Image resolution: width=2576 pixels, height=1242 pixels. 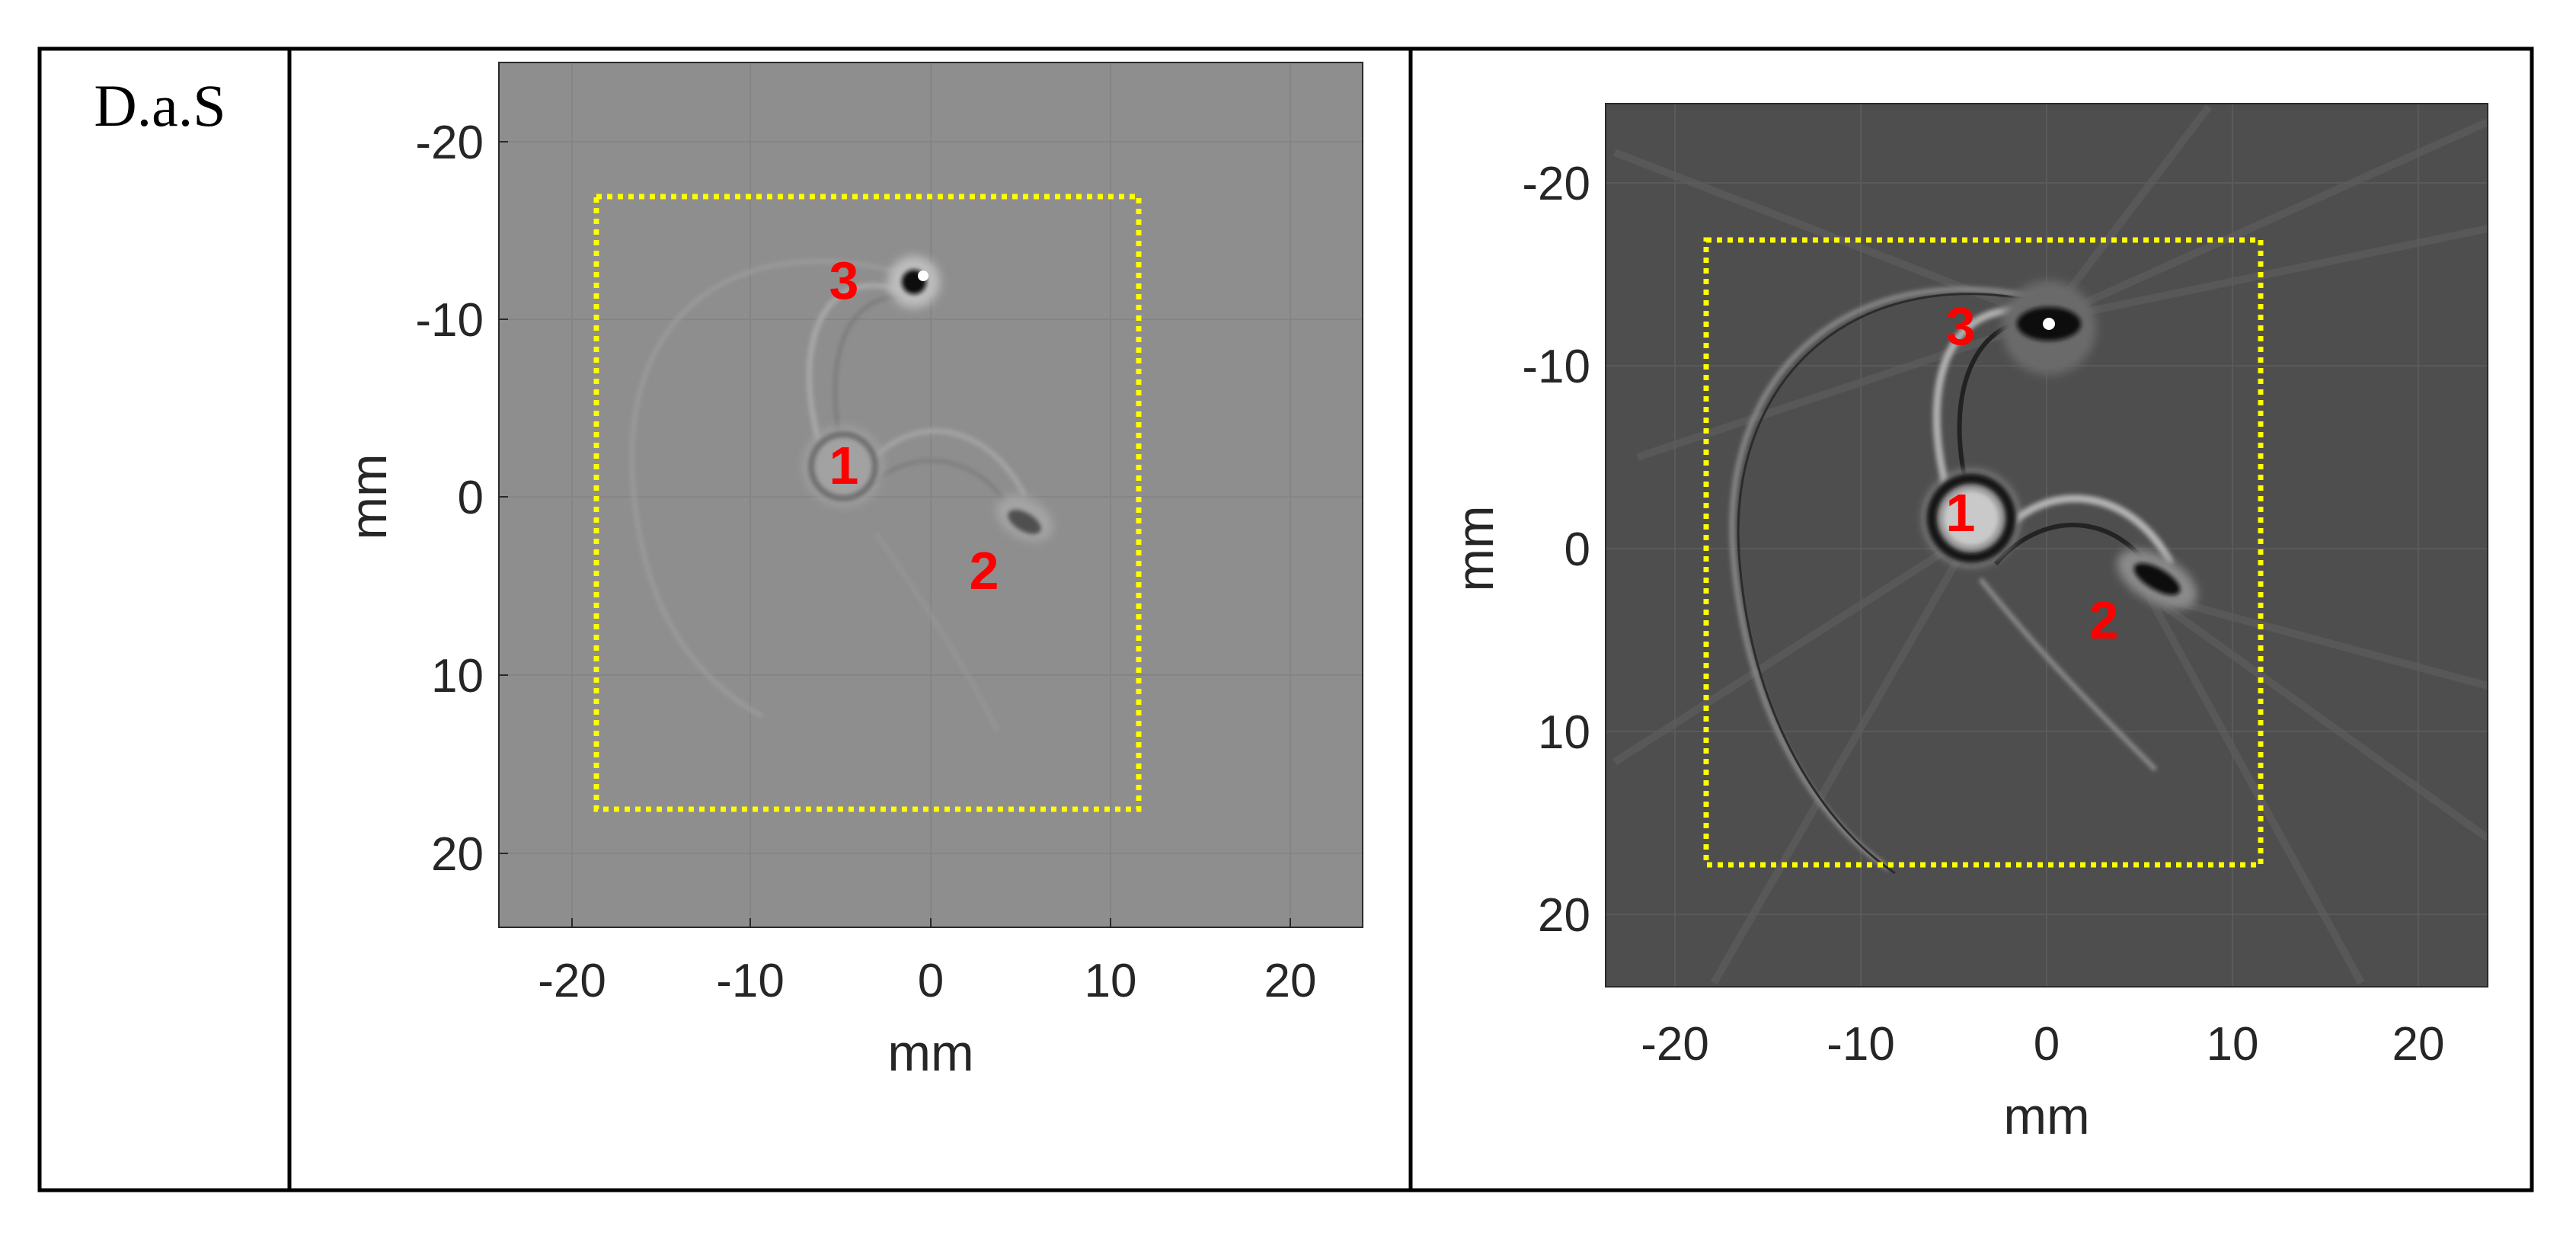 What do you see at coordinates (1556, 550) in the screenshot?
I see `right-y-tick-labels: -20 -10 0 10 20` at bounding box center [1556, 550].